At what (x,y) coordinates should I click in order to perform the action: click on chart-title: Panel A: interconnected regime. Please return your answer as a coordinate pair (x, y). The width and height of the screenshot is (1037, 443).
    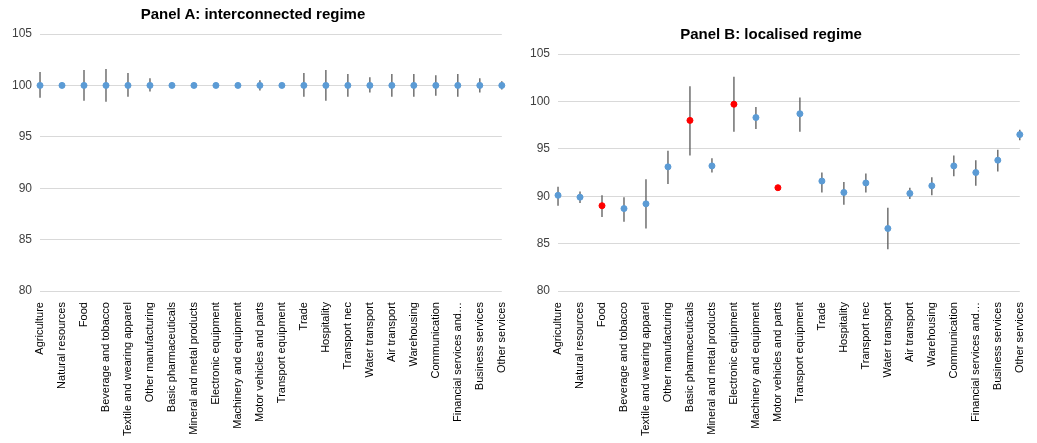
    Looking at the image, I should click on (253, 14).